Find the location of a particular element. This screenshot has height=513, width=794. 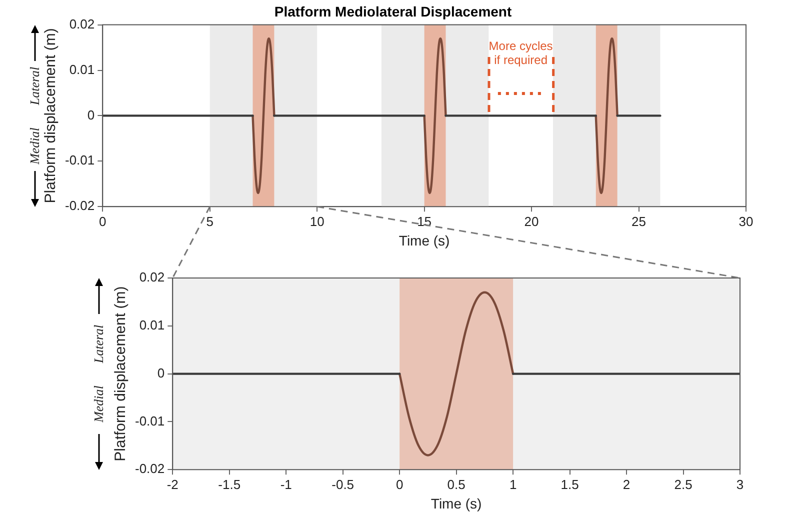

x-tick-label: 1 is located at coordinates (513, 484).